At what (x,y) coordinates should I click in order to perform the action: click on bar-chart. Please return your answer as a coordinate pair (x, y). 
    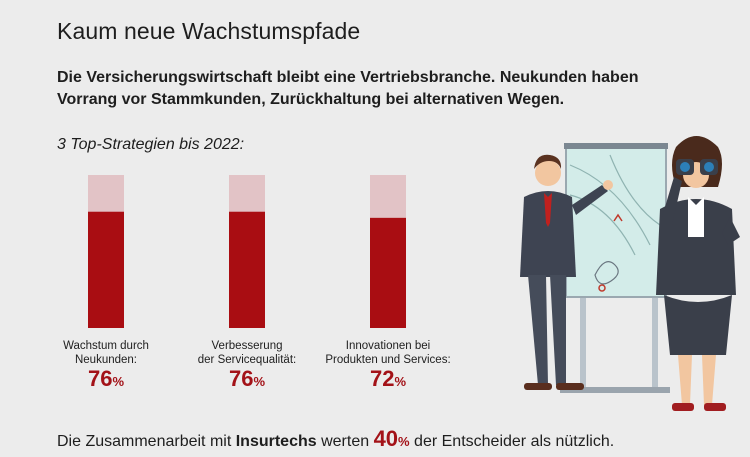
    Looking at the image, I should click on (247, 251).